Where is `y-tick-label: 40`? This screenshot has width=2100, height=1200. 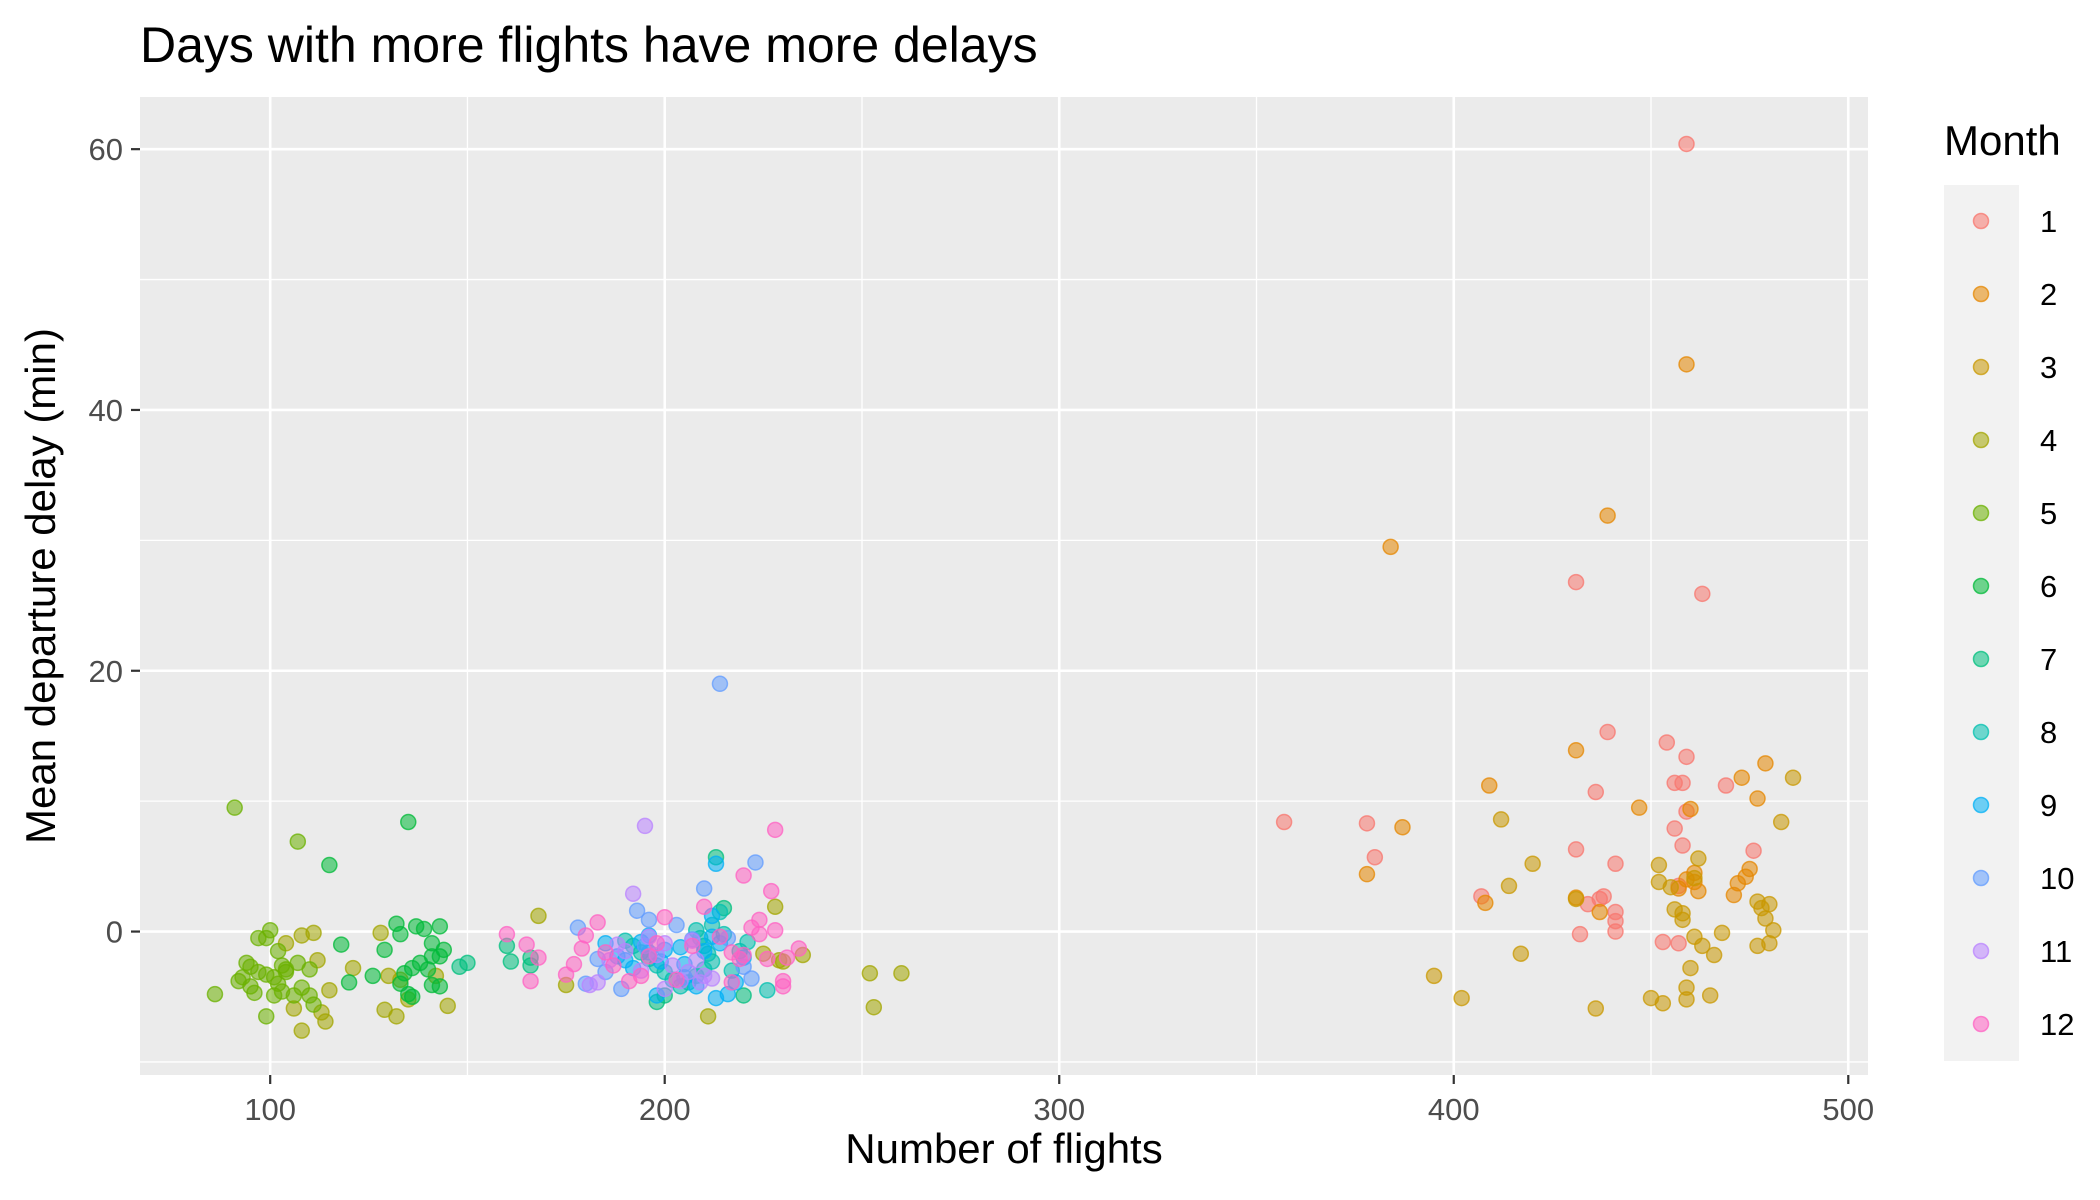
y-tick-label: 40 is located at coordinates (106, 410).